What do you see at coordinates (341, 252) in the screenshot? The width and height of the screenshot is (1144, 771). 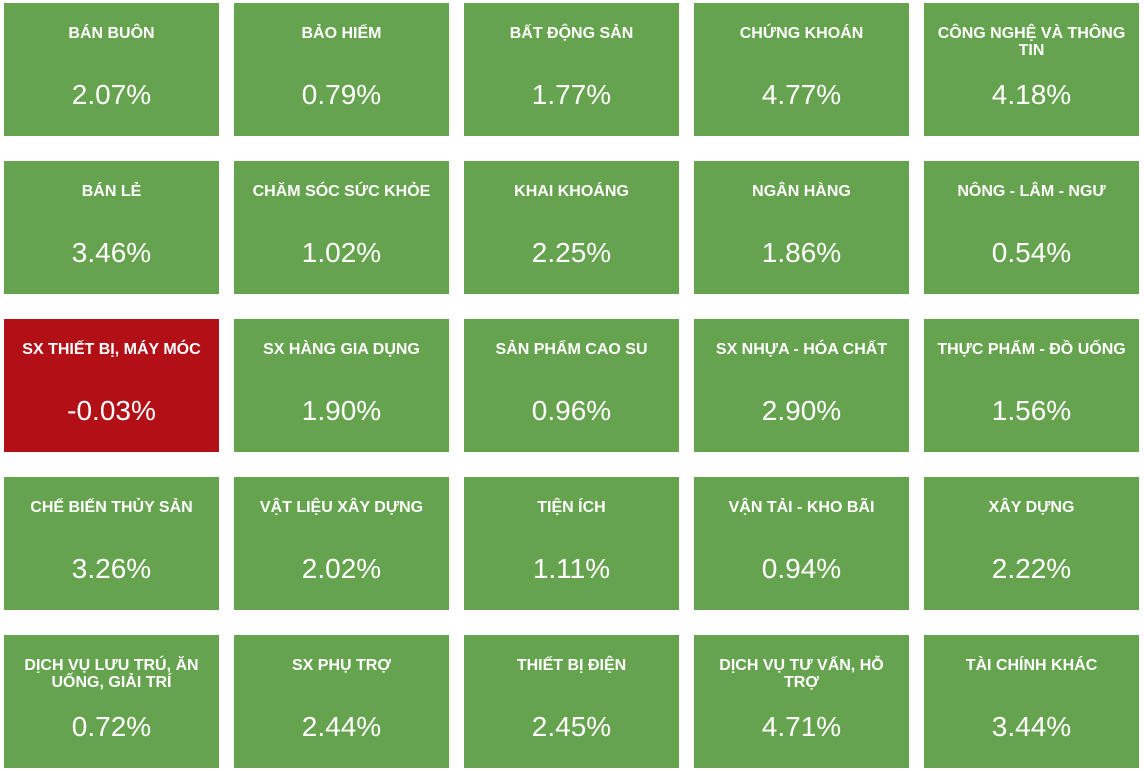 I see `sector-change: 1.02%` at bounding box center [341, 252].